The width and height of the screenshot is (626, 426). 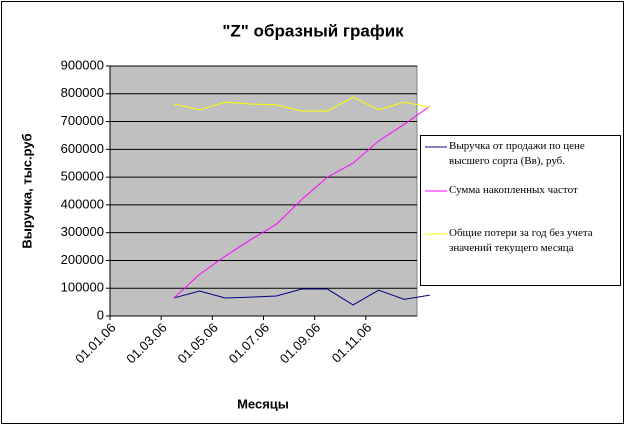 I want to click on y-tick-label: 900000, so click(x=82, y=64).